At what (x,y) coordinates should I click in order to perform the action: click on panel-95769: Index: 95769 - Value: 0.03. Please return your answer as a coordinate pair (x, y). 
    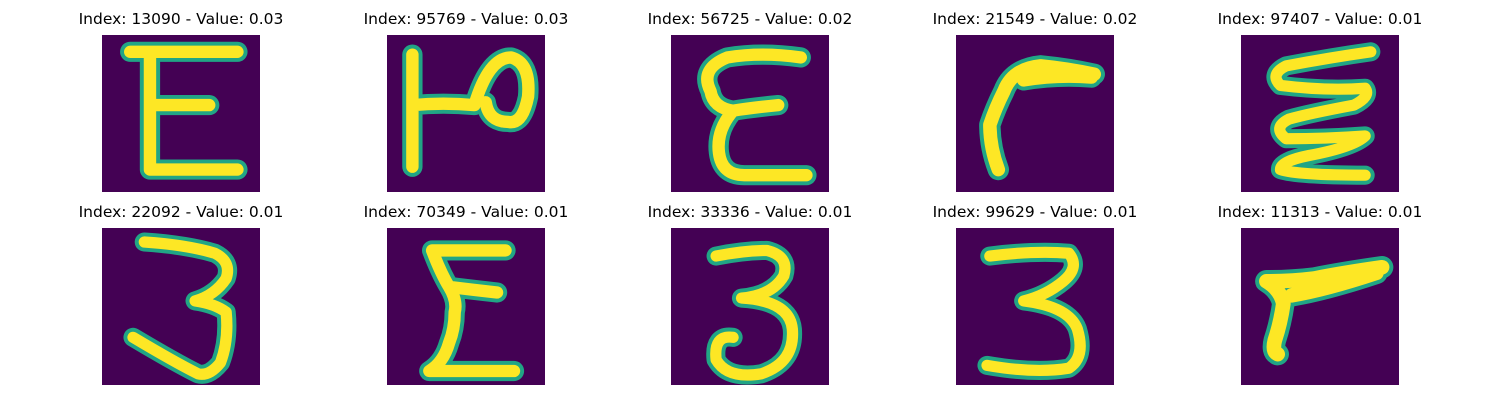
    Looking at the image, I should click on (466, 96).